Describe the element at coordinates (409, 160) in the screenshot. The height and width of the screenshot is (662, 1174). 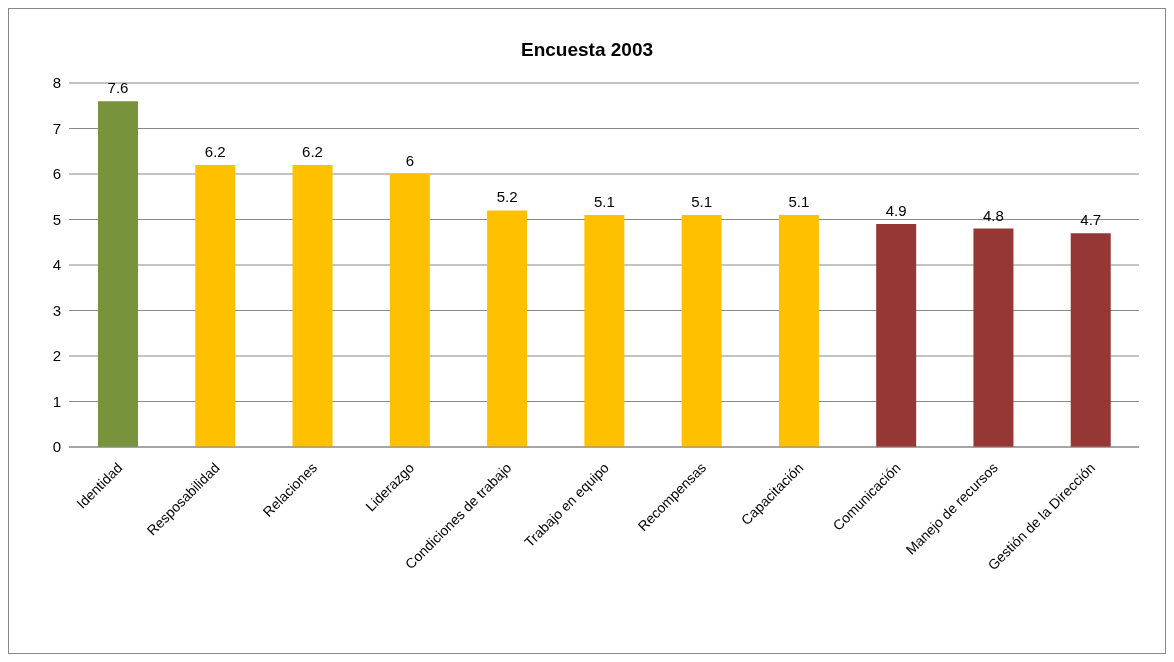
I see `data-label: 6` at that location.